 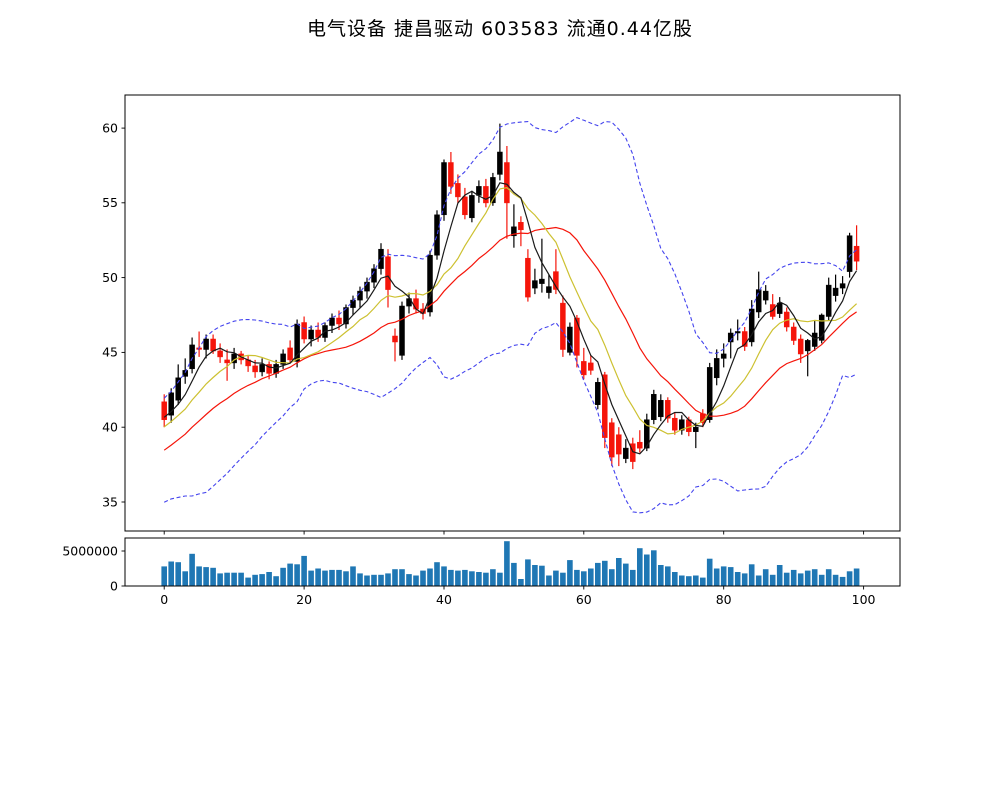 I want to click on price-y-tick-label: 55, so click(x=110, y=202).